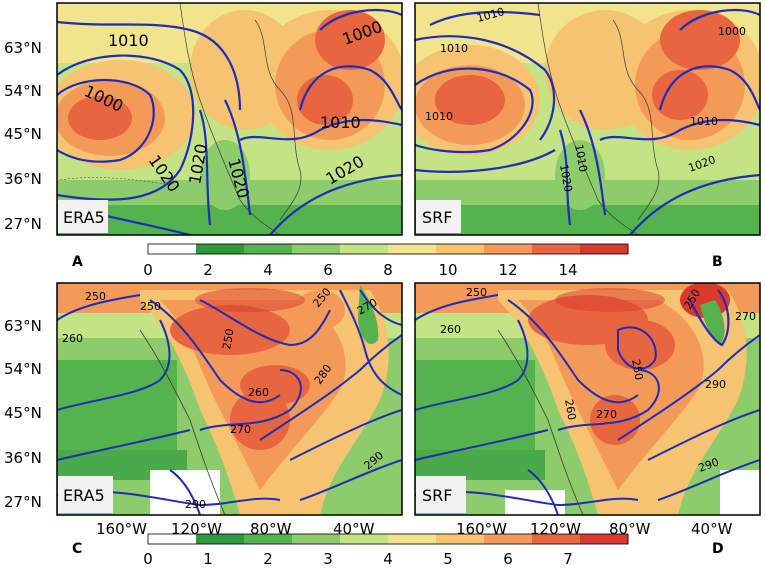  I want to click on panel-letter-c: C, so click(77, 549).